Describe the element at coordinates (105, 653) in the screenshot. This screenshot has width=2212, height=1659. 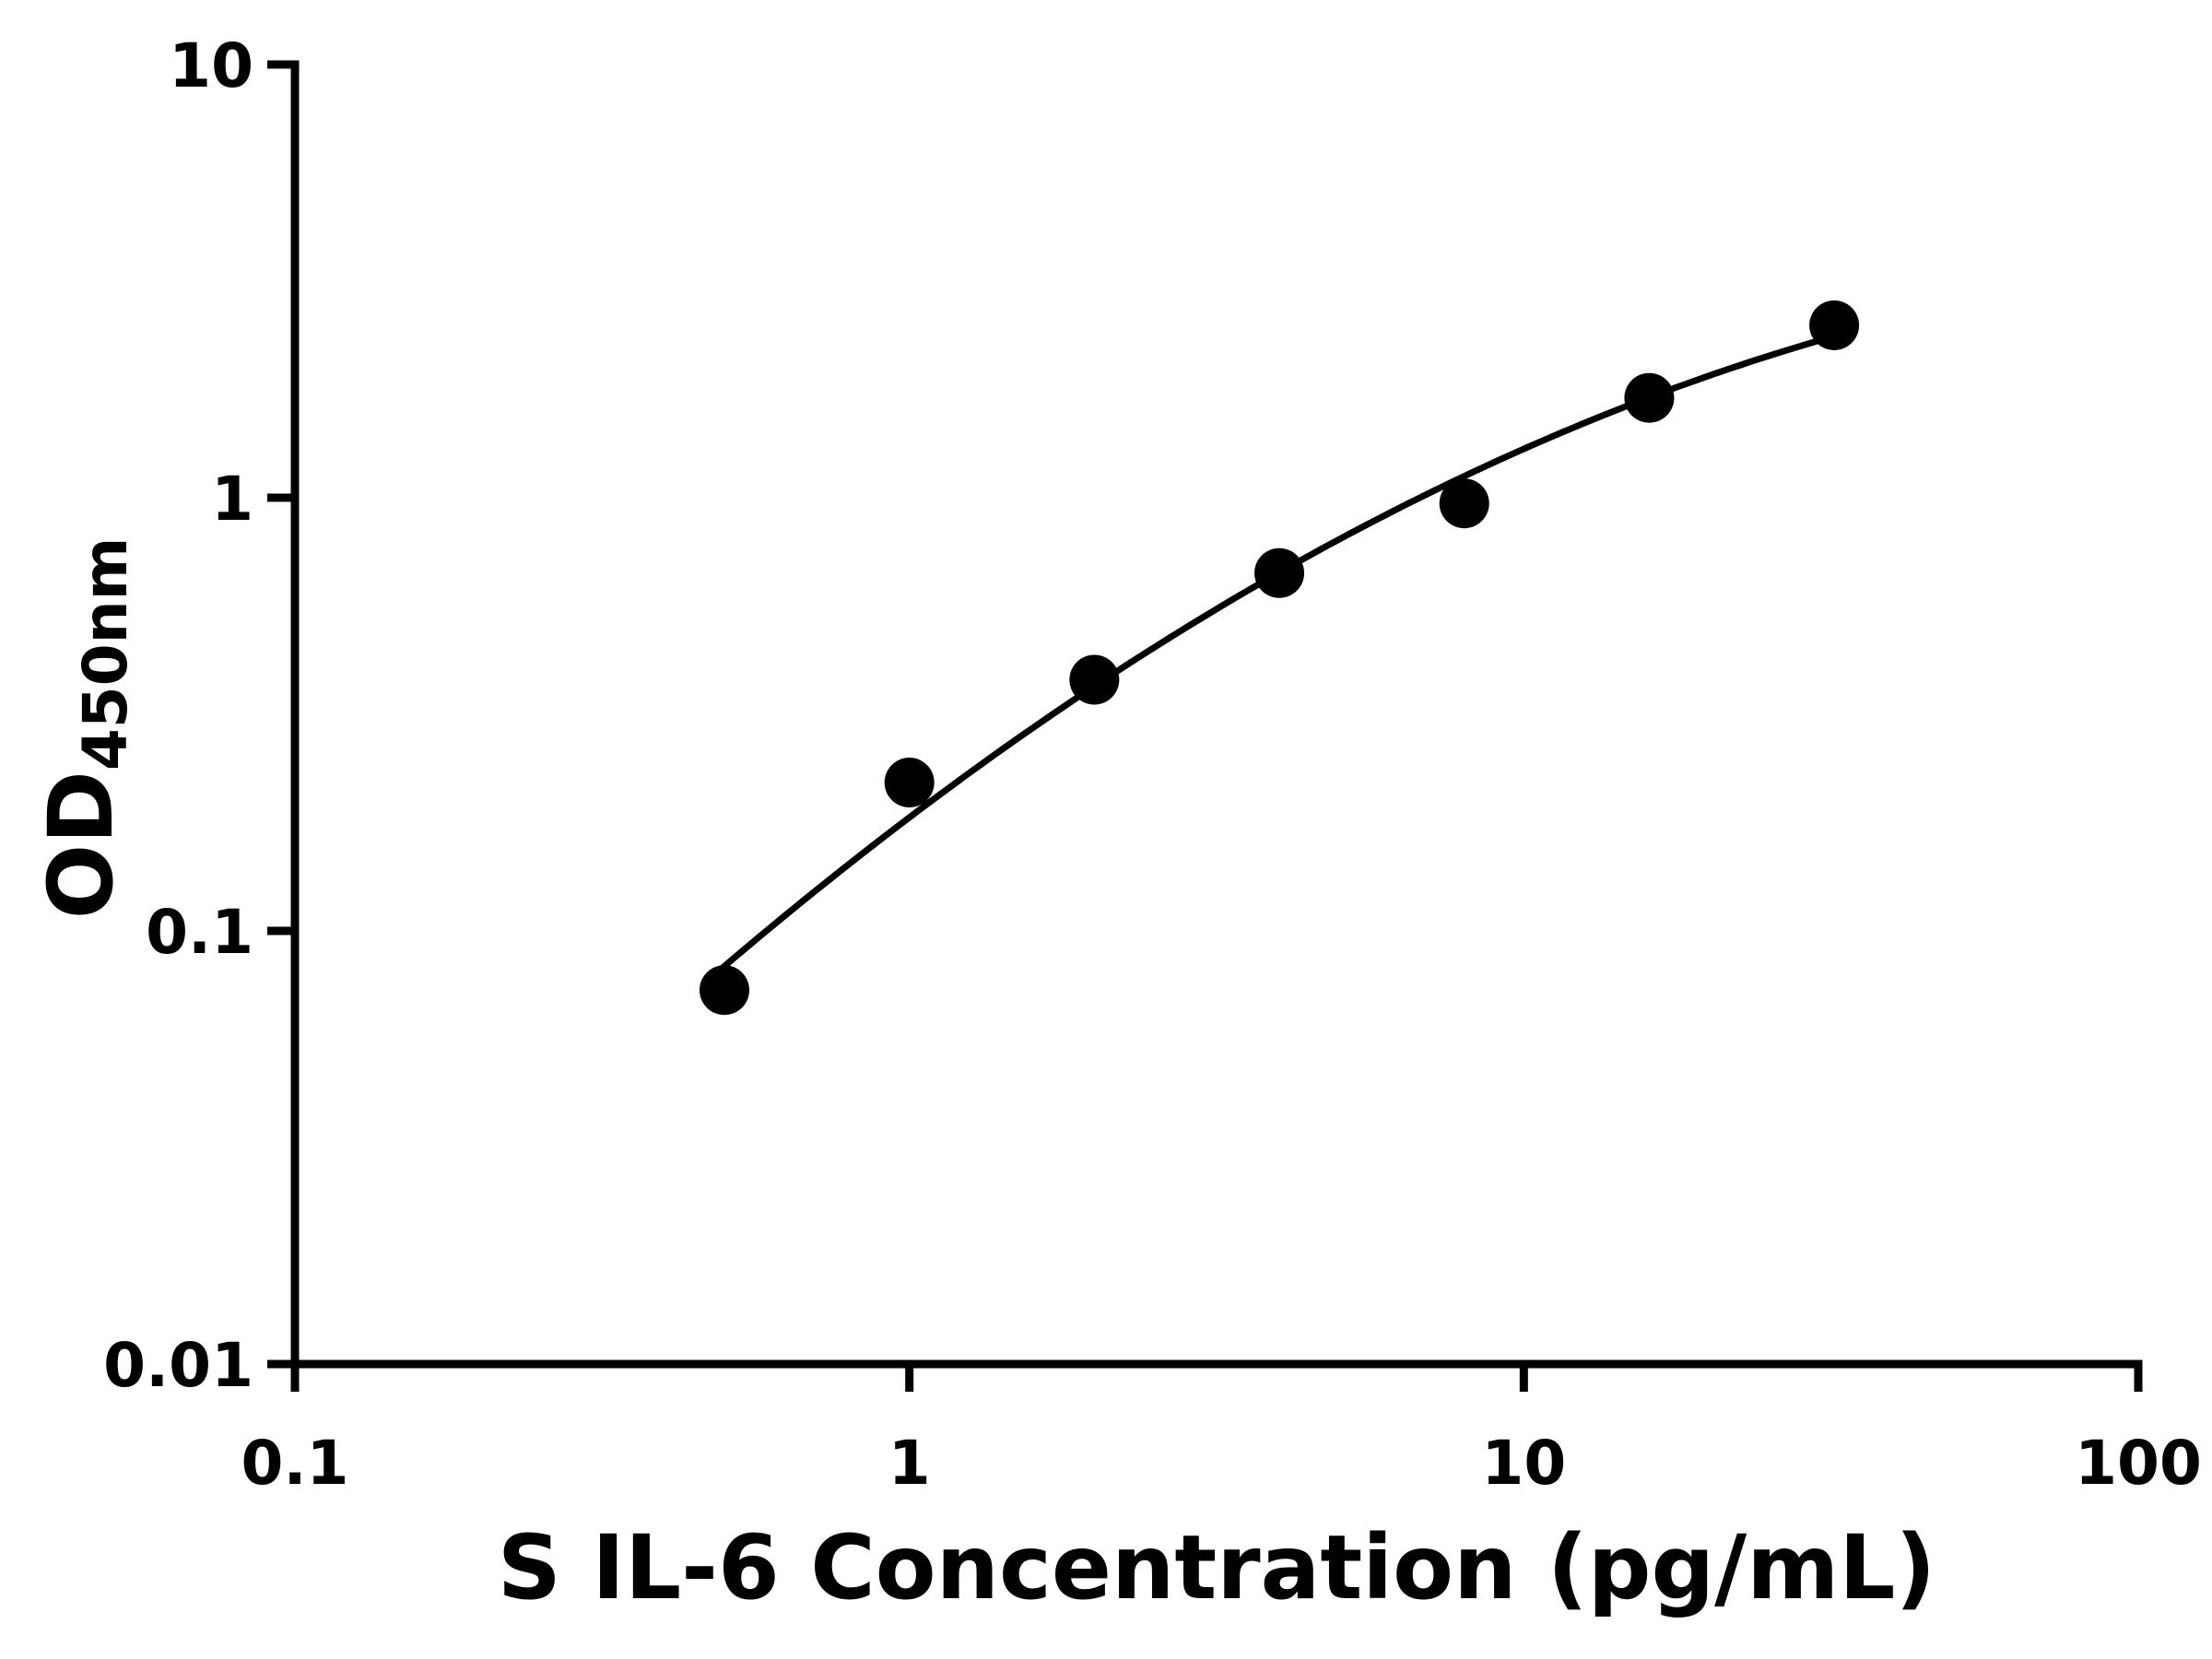
I see `y-axis-title-subscript: 450nm` at that location.